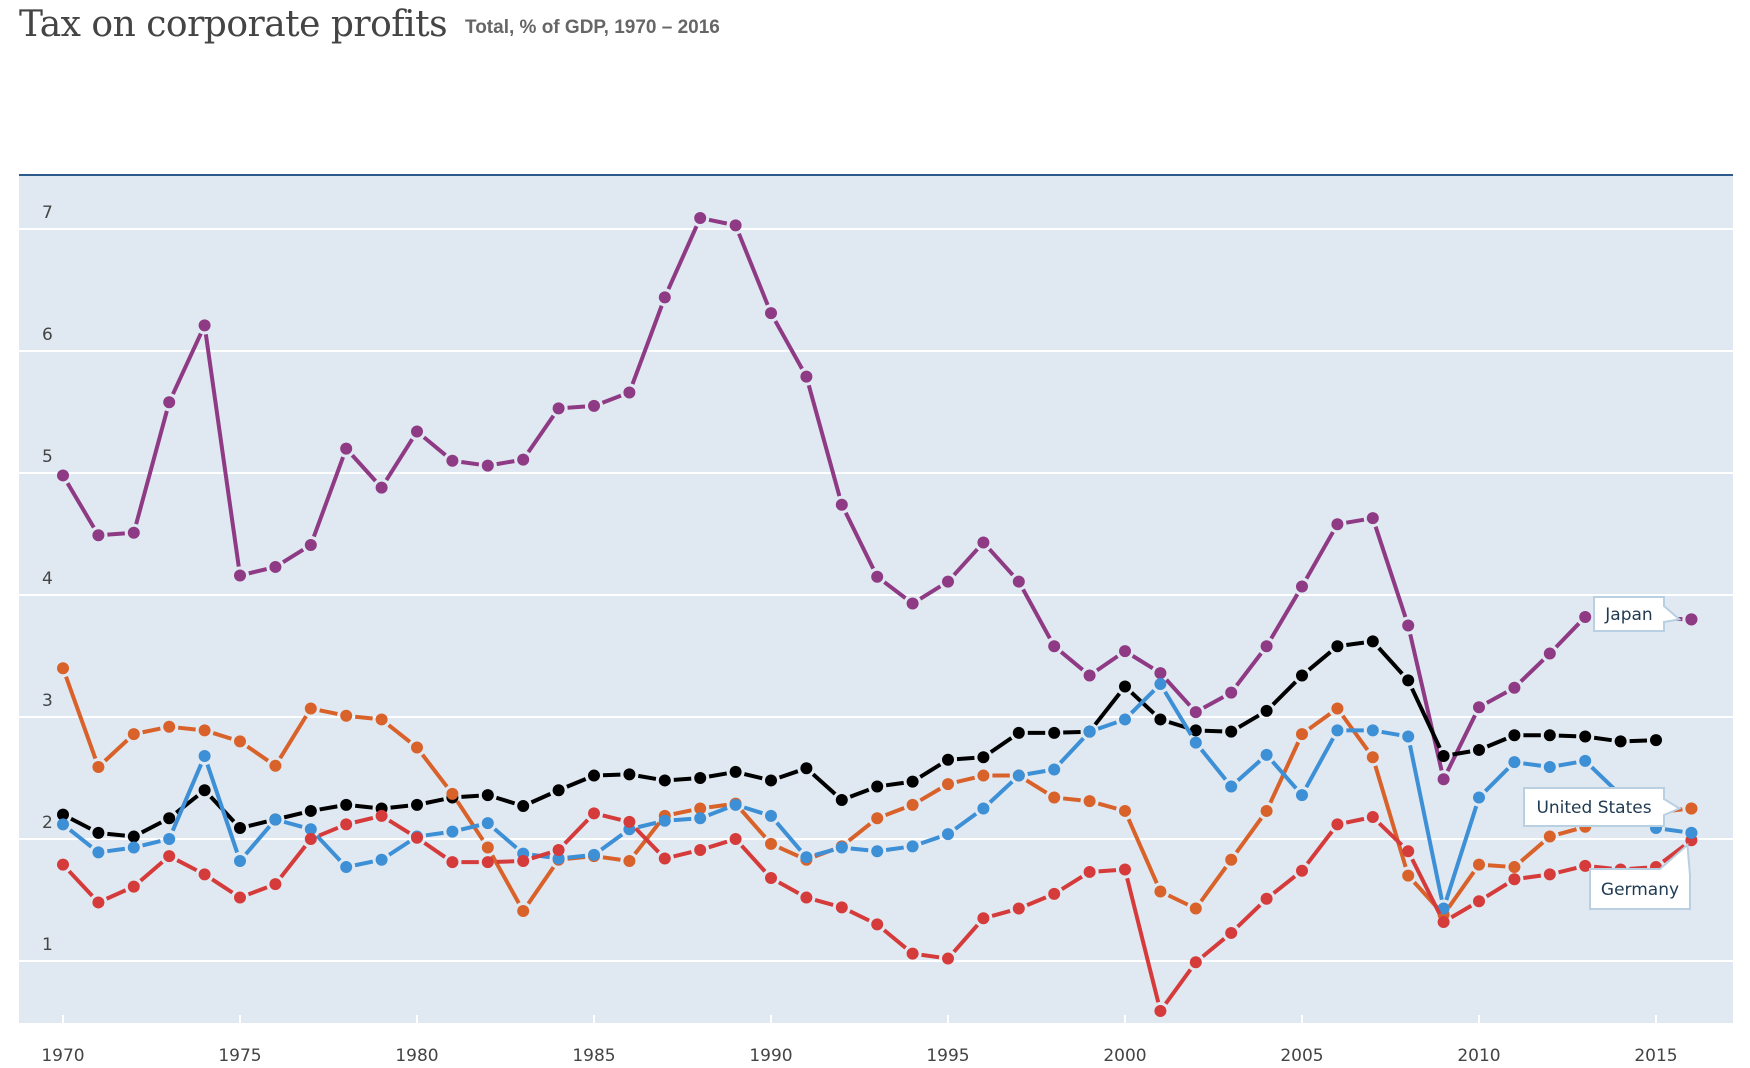  I want to click on data-point-1986, so click(629, 821).